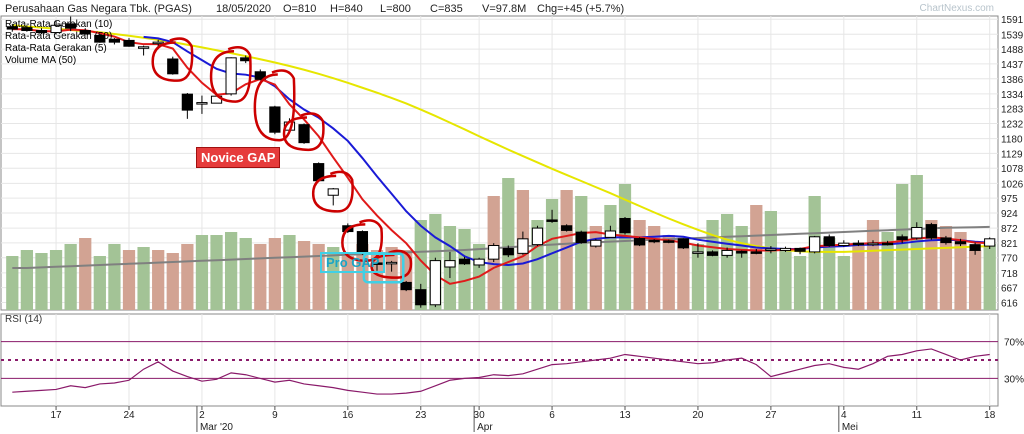 Image resolution: width=1024 pixels, height=434 pixels. What do you see at coordinates (480, 415) in the screenshot?
I see `x-tick-label: 30` at bounding box center [480, 415].